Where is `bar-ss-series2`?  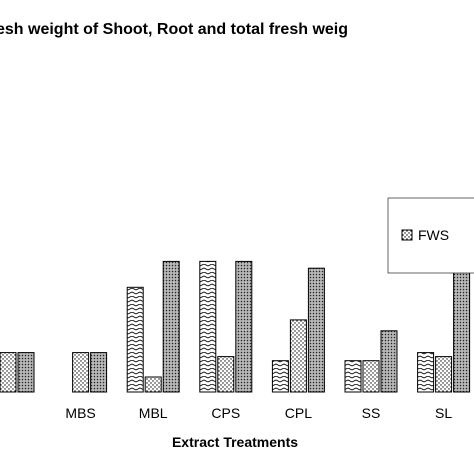
bar-ss-series2 is located at coordinates (389, 361).